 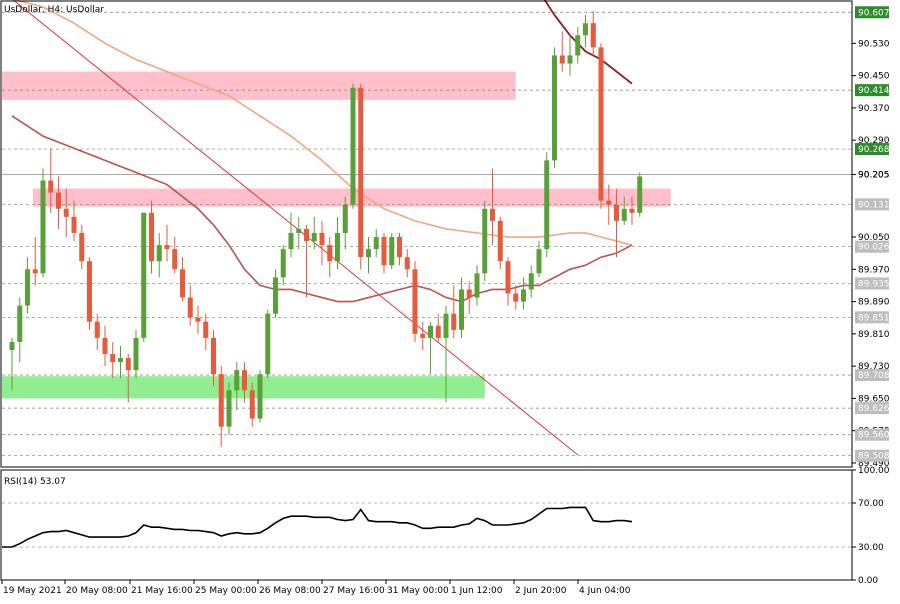 I want to click on price-tag-label: 89.626, so click(x=874, y=409).